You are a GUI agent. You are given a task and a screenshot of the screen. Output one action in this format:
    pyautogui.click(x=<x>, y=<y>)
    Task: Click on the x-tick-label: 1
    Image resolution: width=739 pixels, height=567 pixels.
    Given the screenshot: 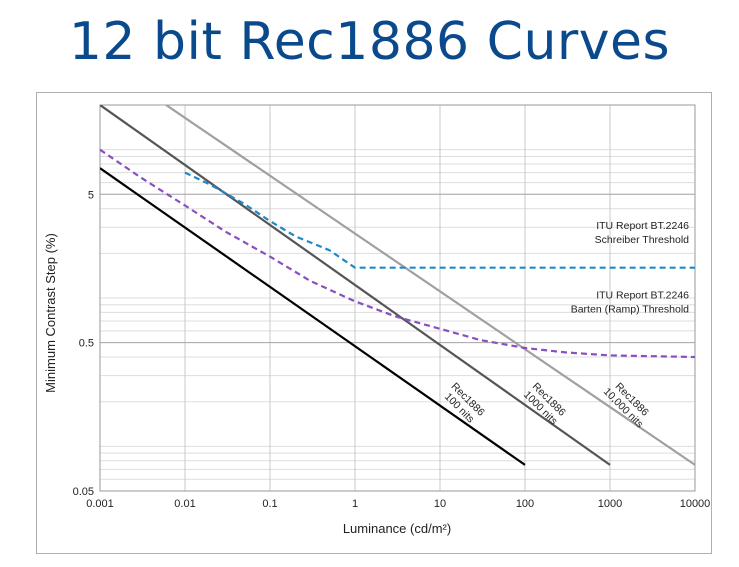 What is the action you would take?
    pyautogui.click(x=355, y=504)
    